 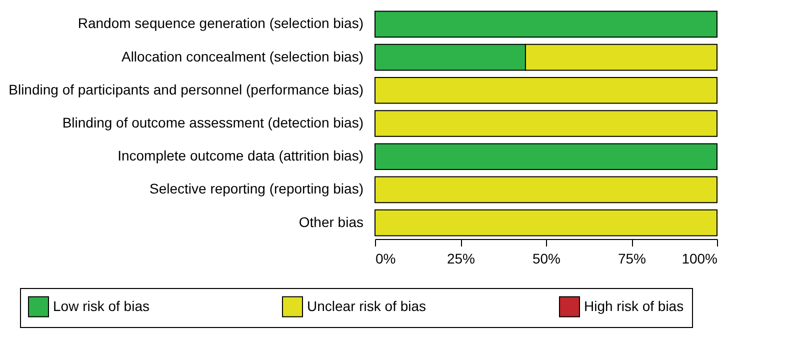 What do you see at coordinates (241, 156) in the screenshot?
I see `y-tick-label: Incomplete outcome data (attrition bias)` at bounding box center [241, 156].